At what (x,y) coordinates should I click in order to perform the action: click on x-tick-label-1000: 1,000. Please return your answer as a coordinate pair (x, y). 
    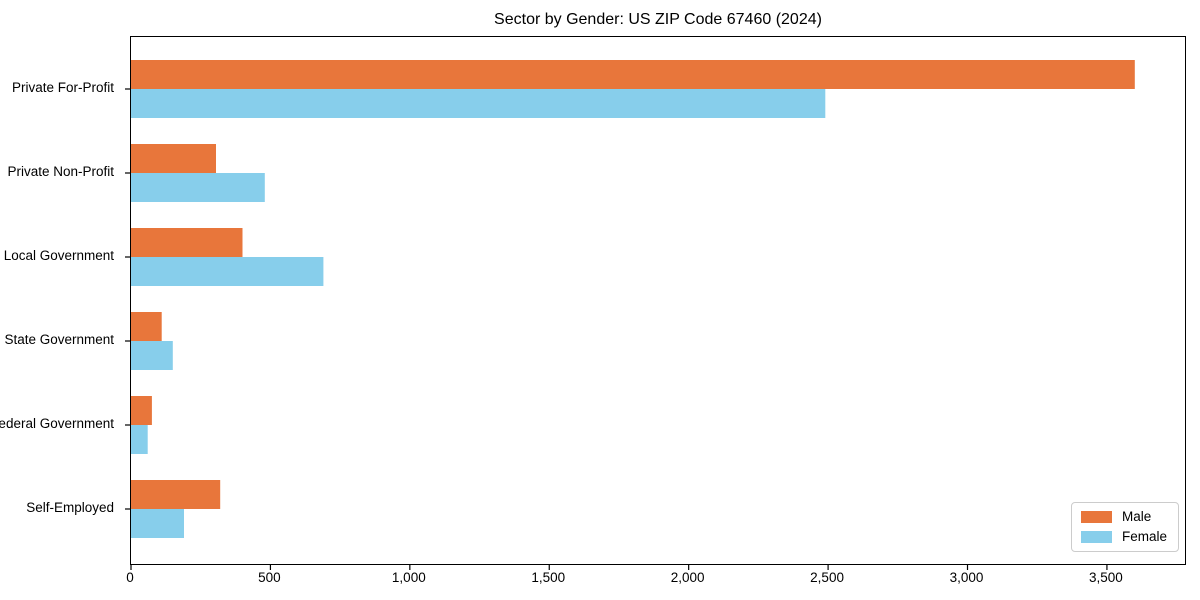
    Looking at the image, I should click on (408, 577).